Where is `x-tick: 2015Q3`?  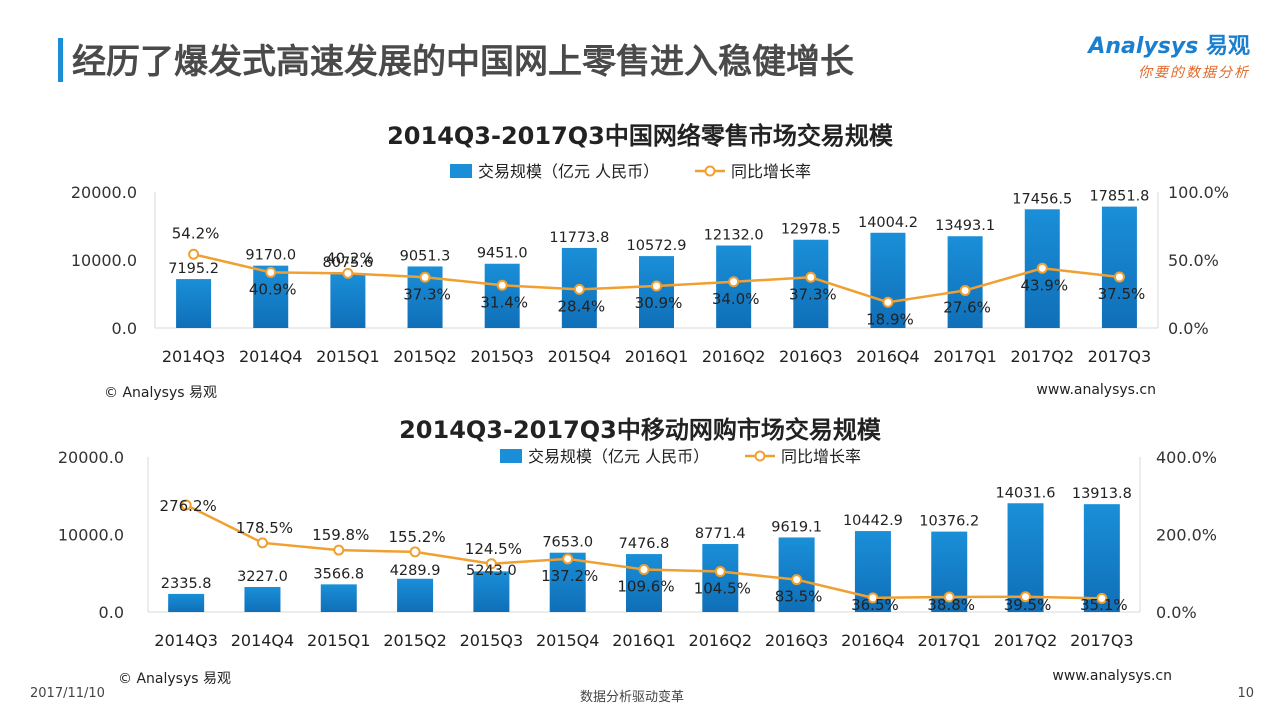 x-tick: 2015Q3 is located at coordinates (502, 356).